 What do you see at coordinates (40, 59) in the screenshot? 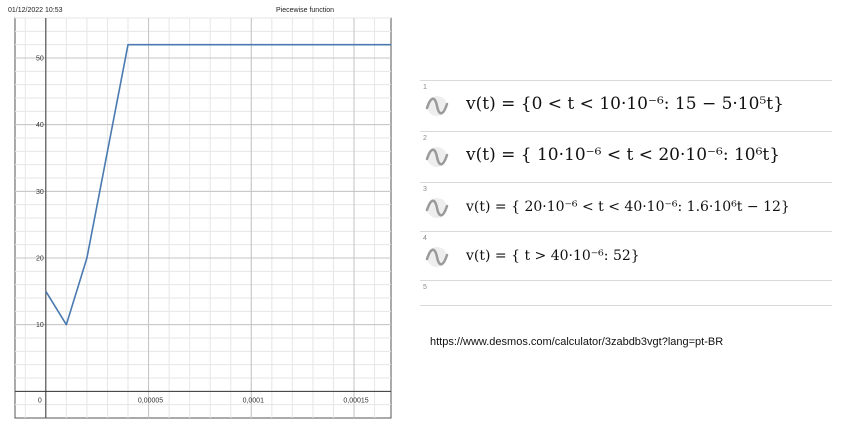
I see `y-tick-label: 50` at bounding box center [40, 59].